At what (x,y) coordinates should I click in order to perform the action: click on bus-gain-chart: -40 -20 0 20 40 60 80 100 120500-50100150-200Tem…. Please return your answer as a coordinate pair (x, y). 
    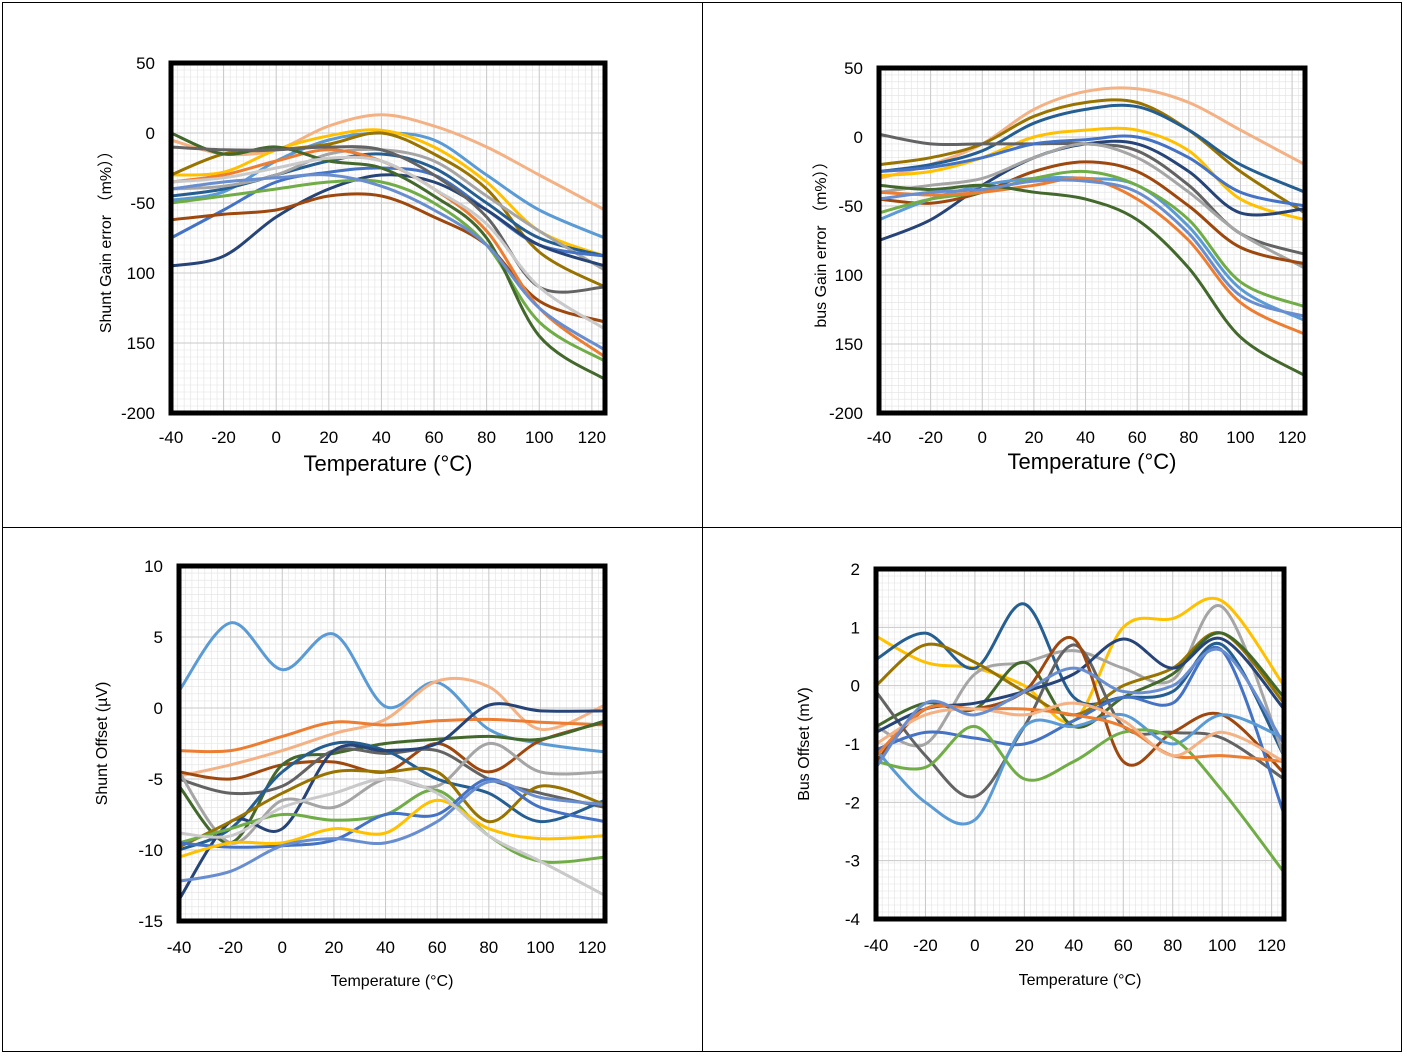
    Looking at the image, I should click on (1059, 266).